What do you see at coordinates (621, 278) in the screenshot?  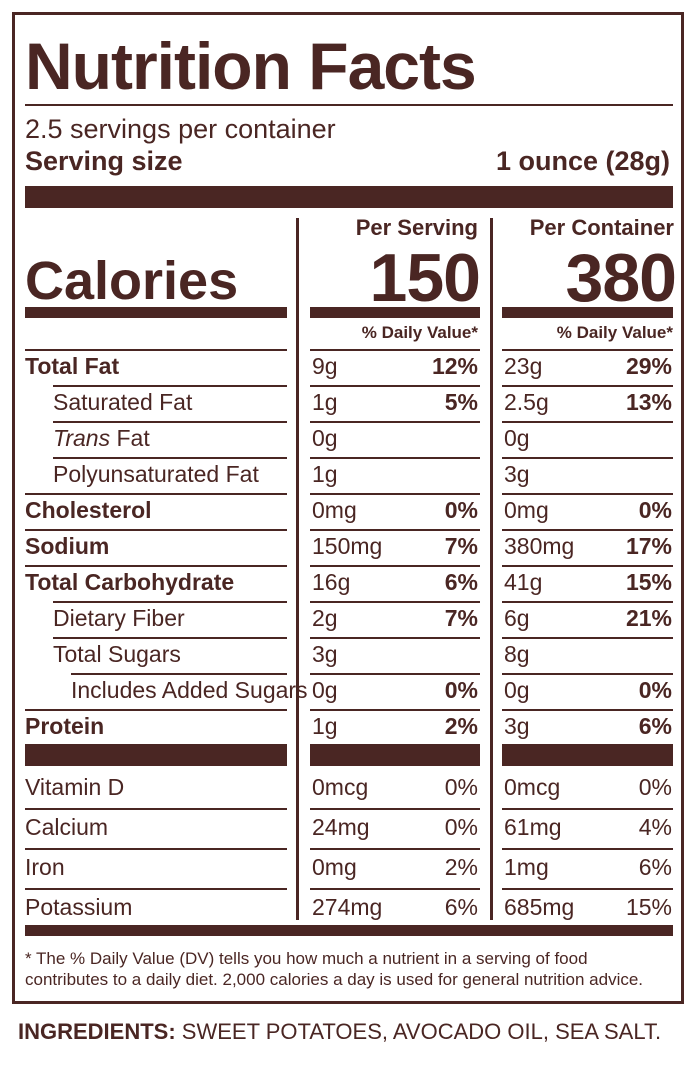 I see `calories-per-container: 380` at bounding box center [621, 278].